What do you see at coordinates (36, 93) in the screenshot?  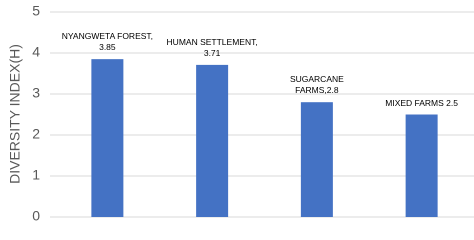 I see `y-tick-label: 3` at bounding box center [36, 93].